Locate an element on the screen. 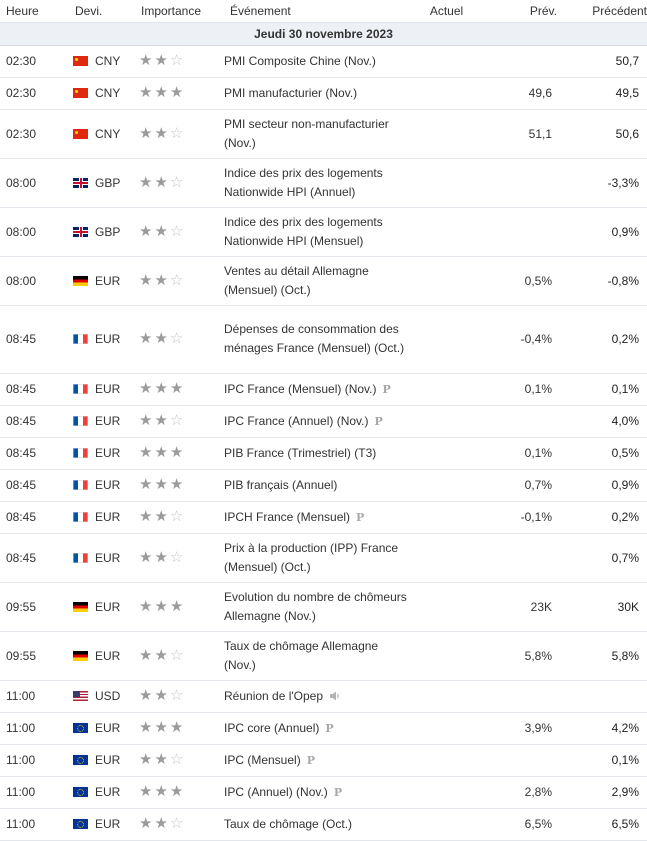 Image resolution: width=647 pixels, height=841 pixels. event-name-cell: IPC France (Mensuel) (Nov.) P is located at coordinates (320, 389).